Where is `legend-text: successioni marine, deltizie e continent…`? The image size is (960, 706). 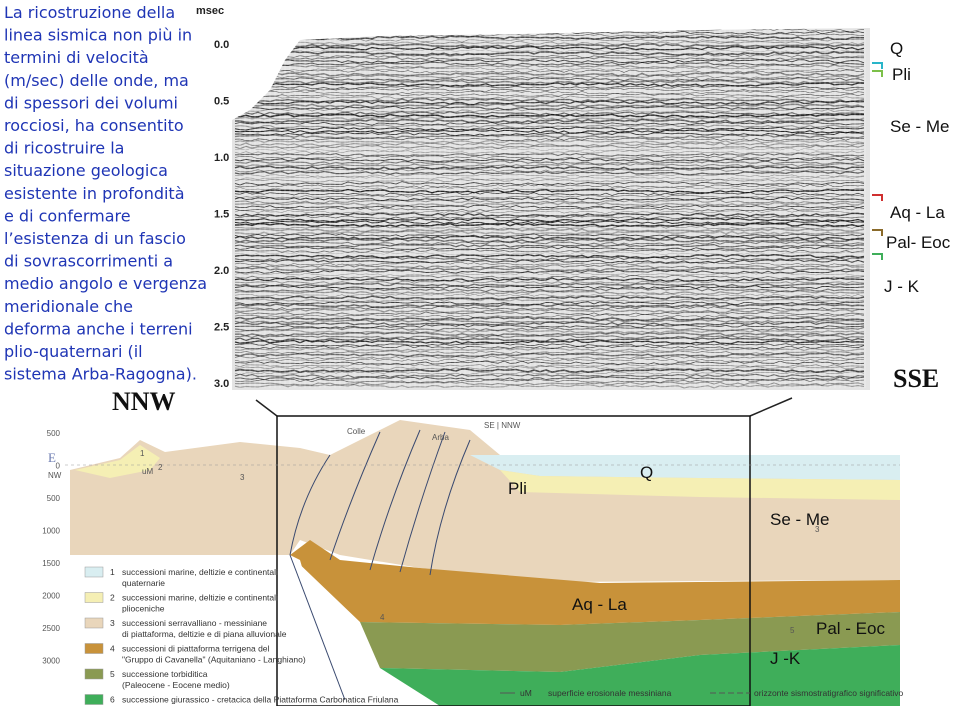 legend-text: successioni marine, deltizie e continent… is located at coordinates (200, 598).